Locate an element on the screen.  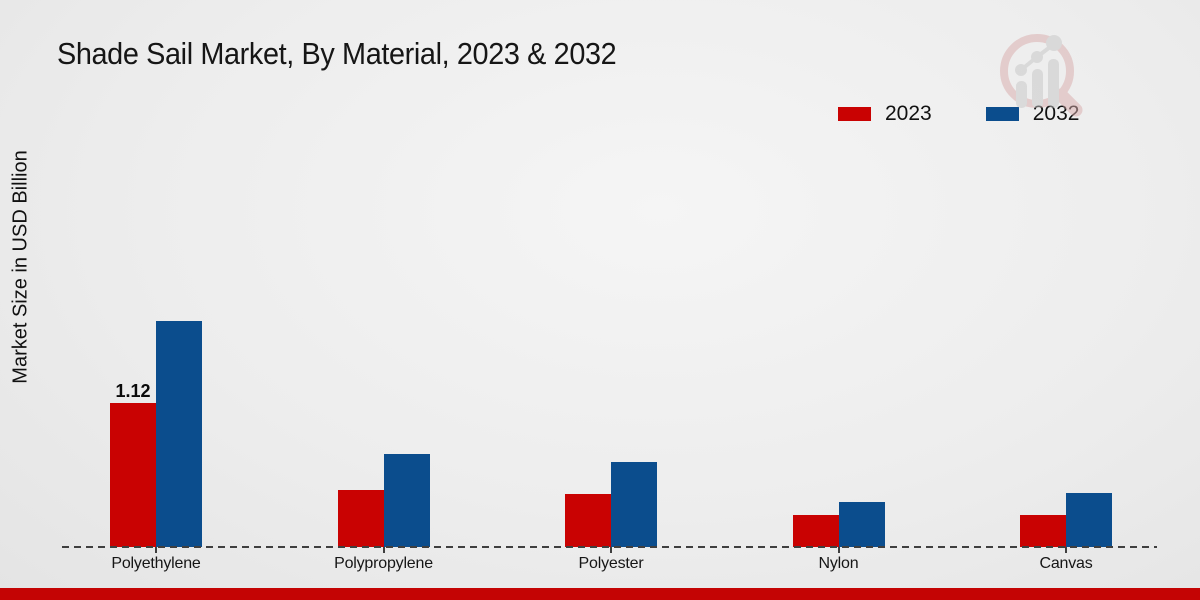
bar-2032-nylon is located at coordinates (861, 524).